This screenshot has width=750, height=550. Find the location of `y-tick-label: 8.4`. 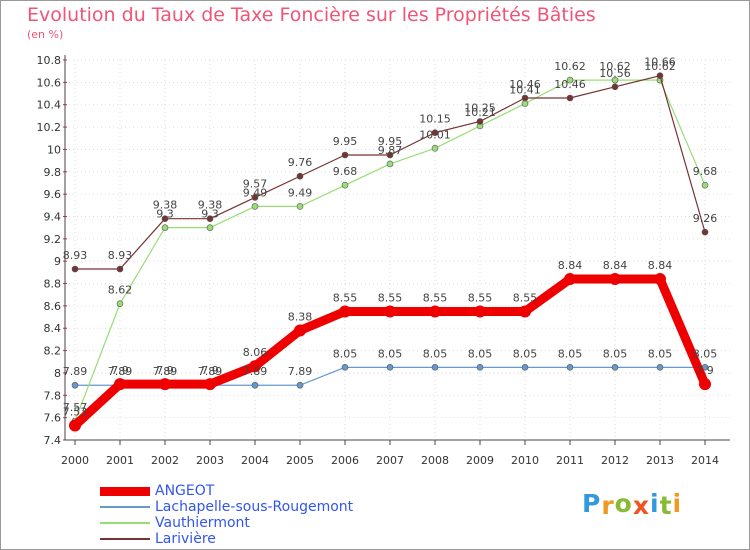

y-tick-label: 8.4 is located at coordinates (53, 328).